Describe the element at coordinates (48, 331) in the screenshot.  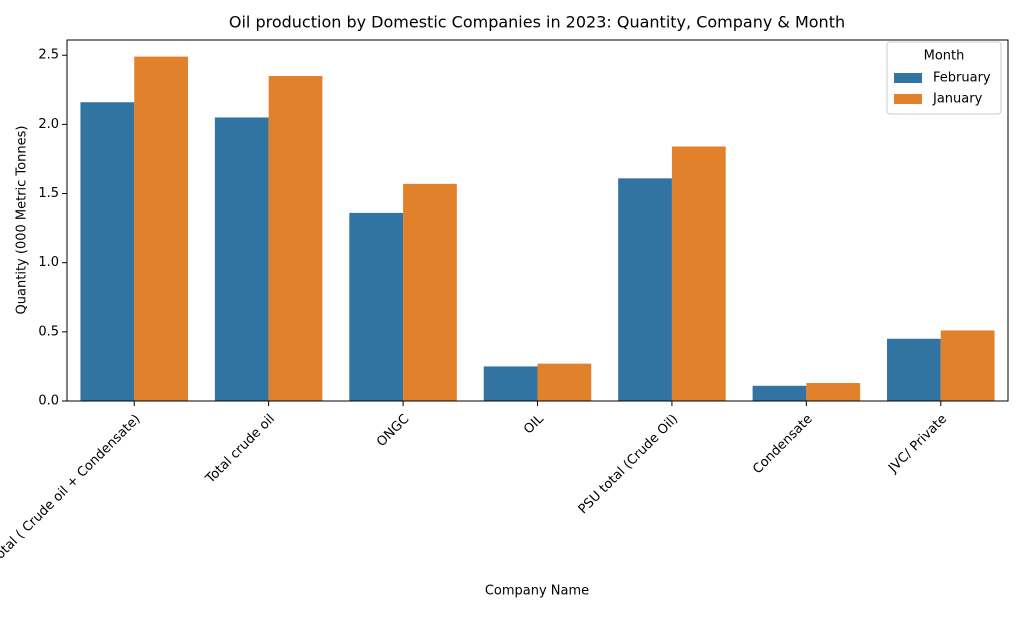
I see `y-tick-label: 0.5` at that location.